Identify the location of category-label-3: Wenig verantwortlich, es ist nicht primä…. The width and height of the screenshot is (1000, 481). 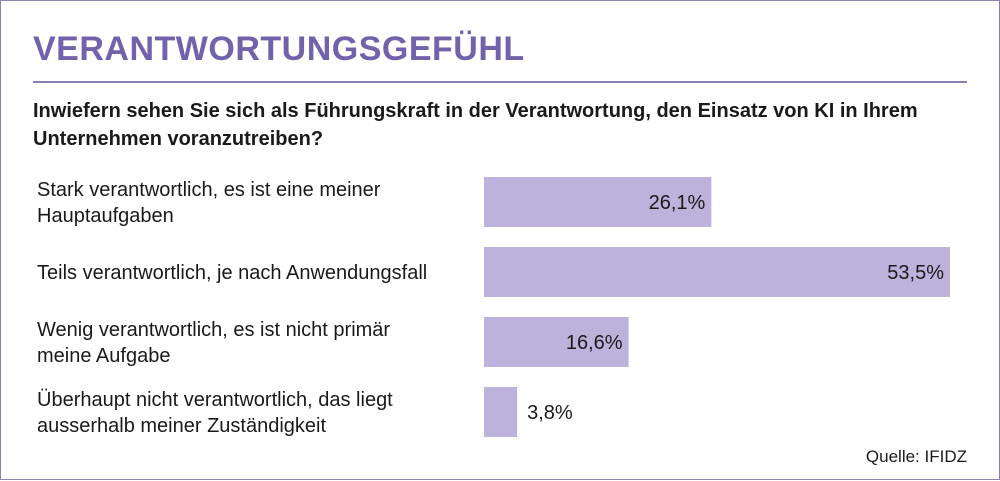
(213, 343).